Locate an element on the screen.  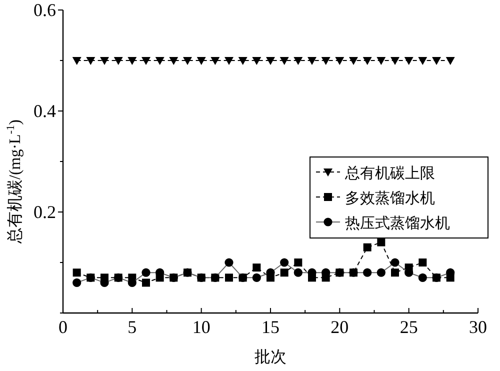
x-tick-label: 30 is located at coordinates (478, 327).